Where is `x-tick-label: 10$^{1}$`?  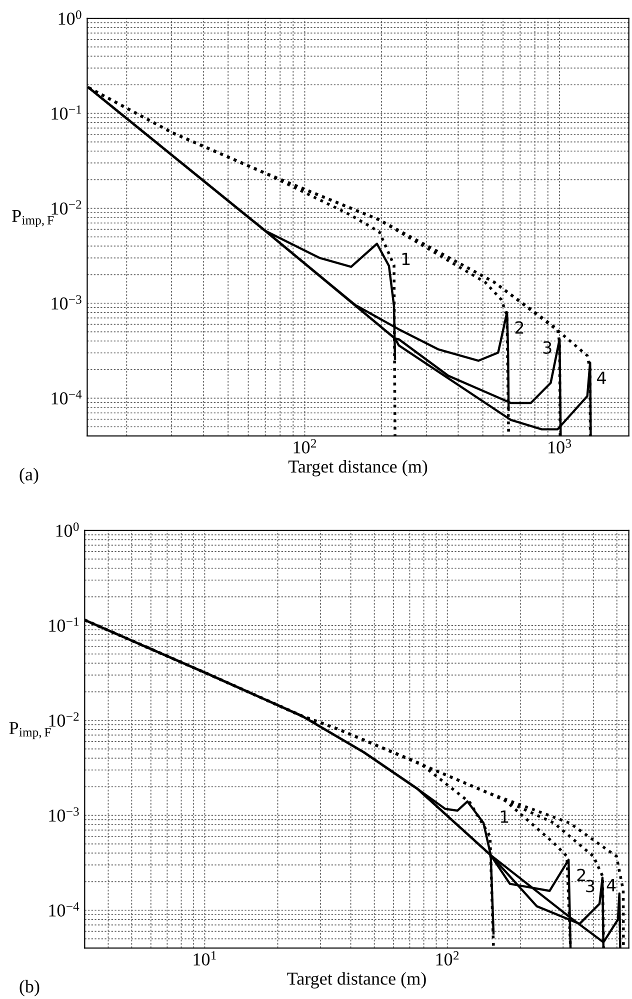 x-tick-label: 10$^{1}$ is located at coordinates (205, 958).